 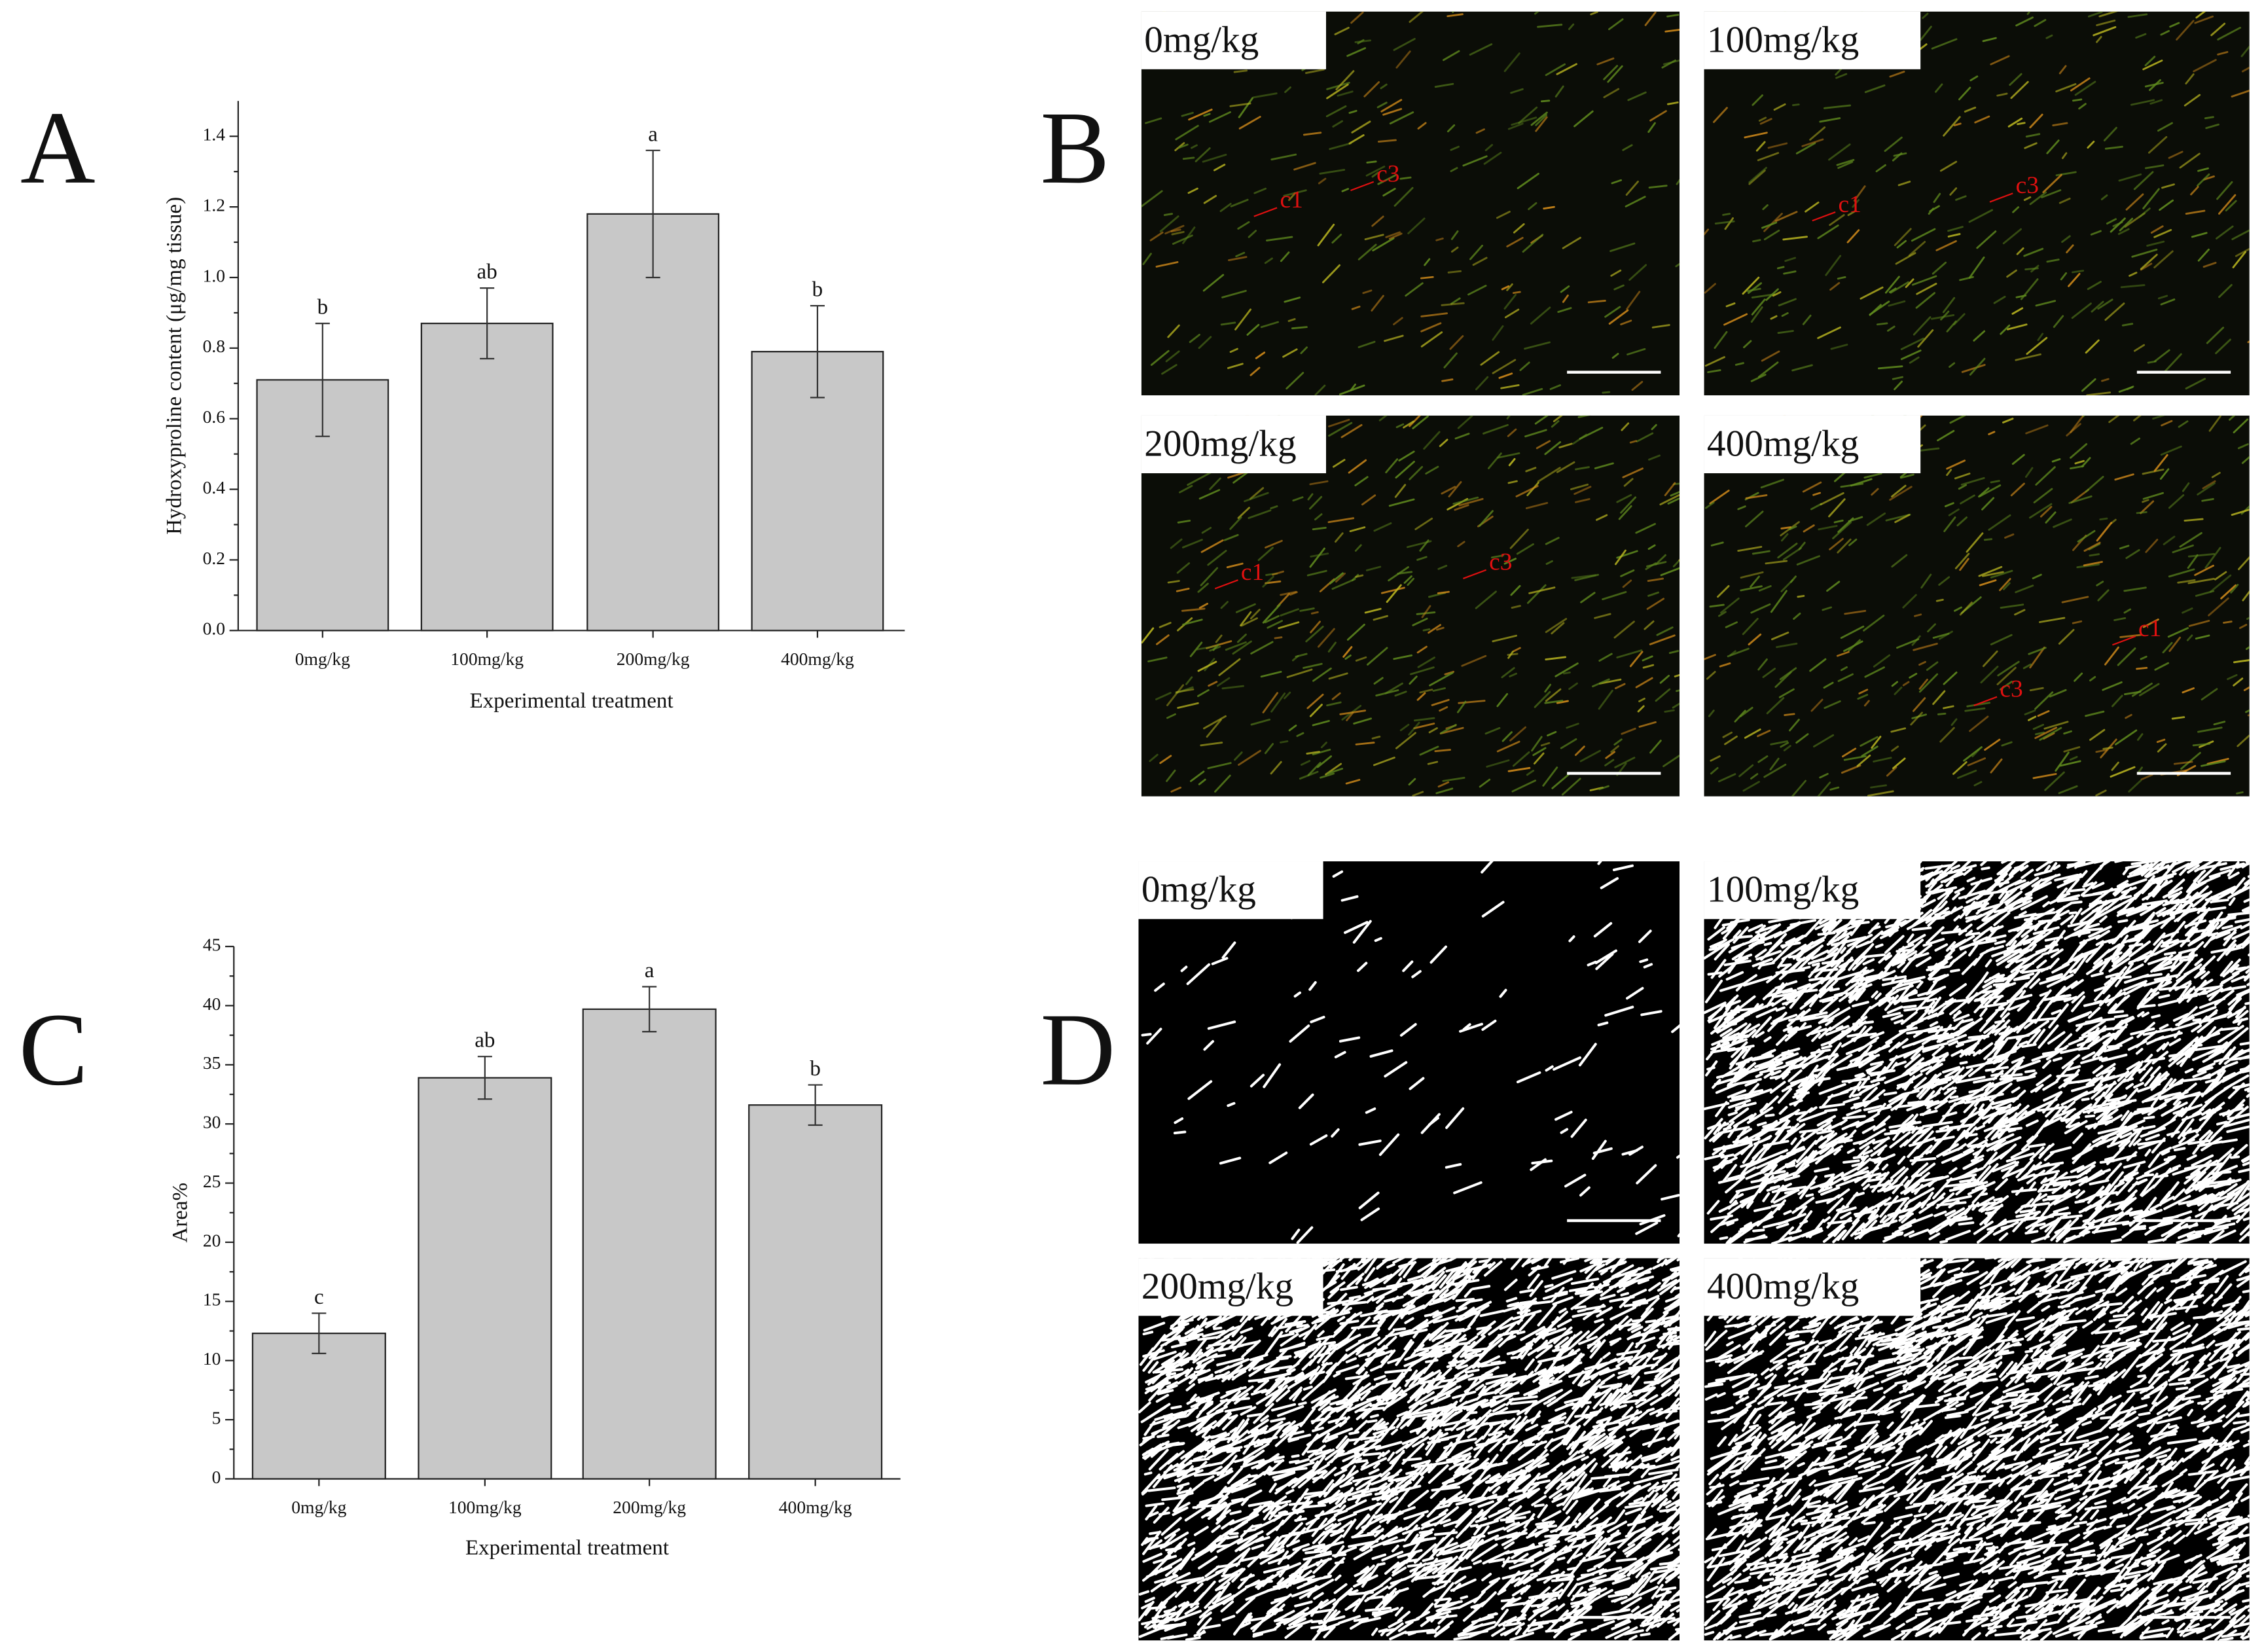 I want to click on y-tick-label: 0.6, so click(x=214, y=416).